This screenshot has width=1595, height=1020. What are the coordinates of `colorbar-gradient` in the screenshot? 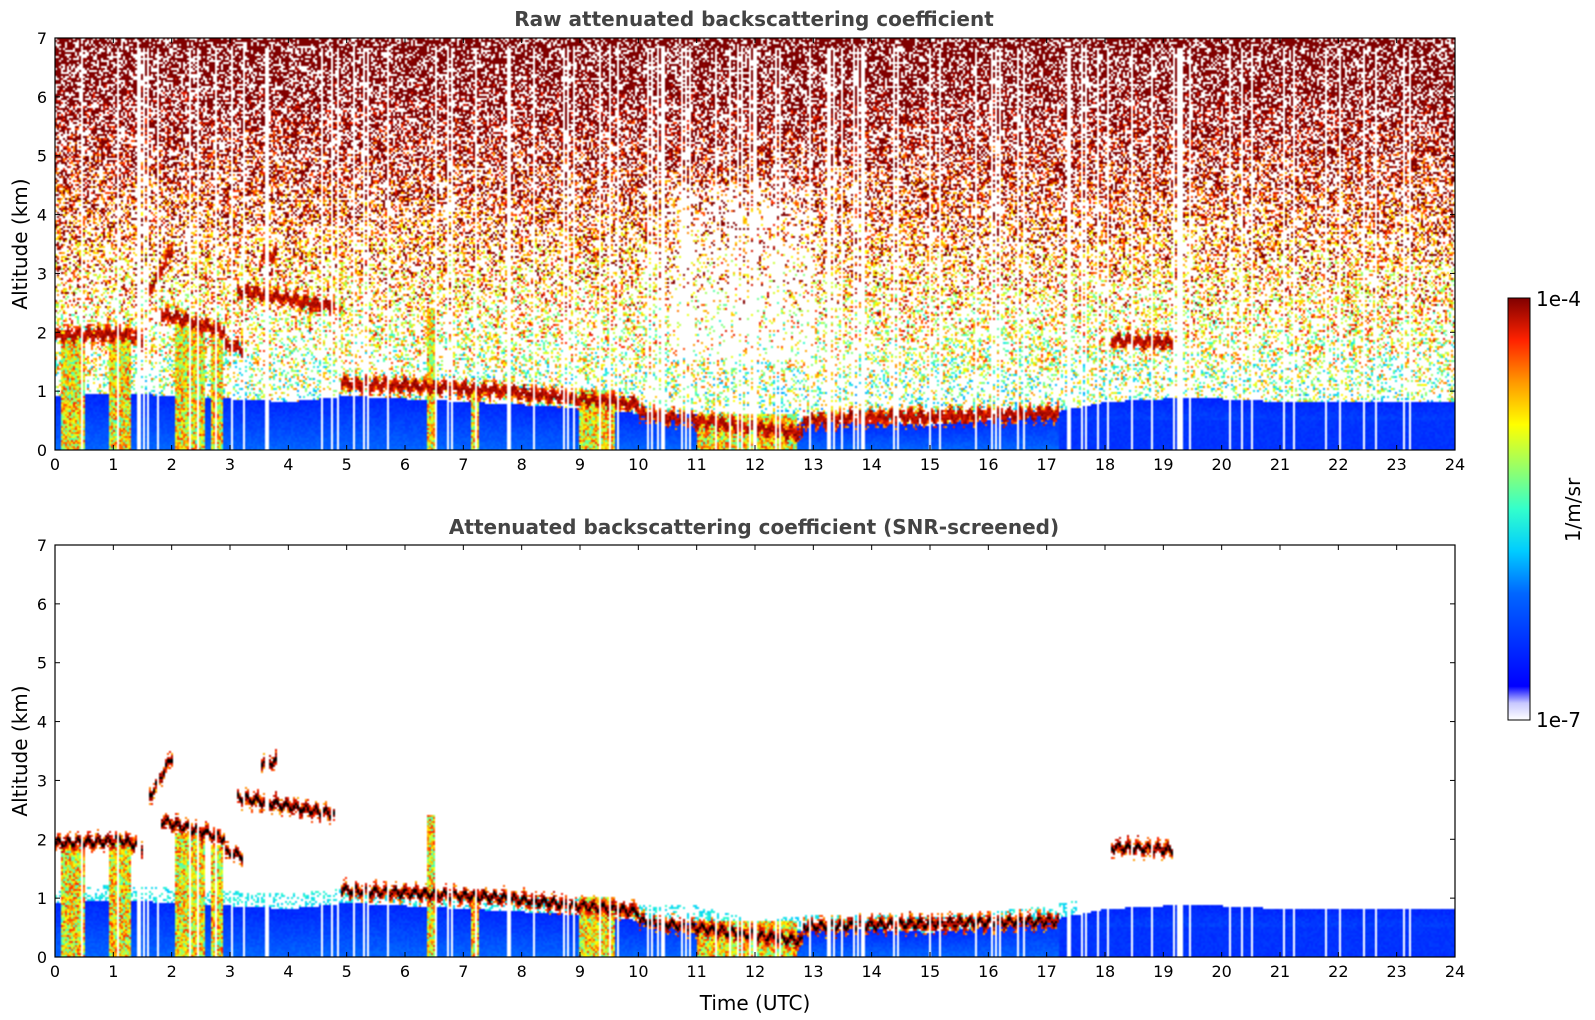 It's located at (1519, 509).